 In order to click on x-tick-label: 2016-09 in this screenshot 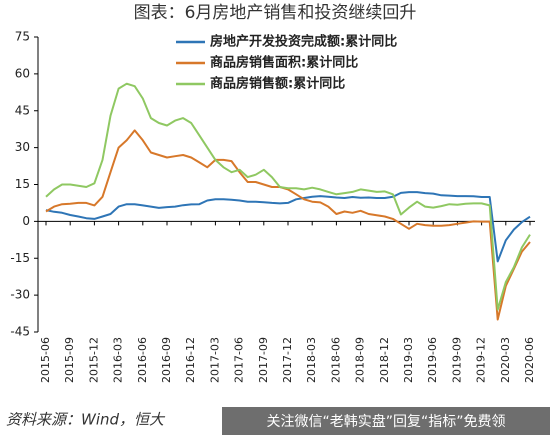, I will do `click(166, 360)`.